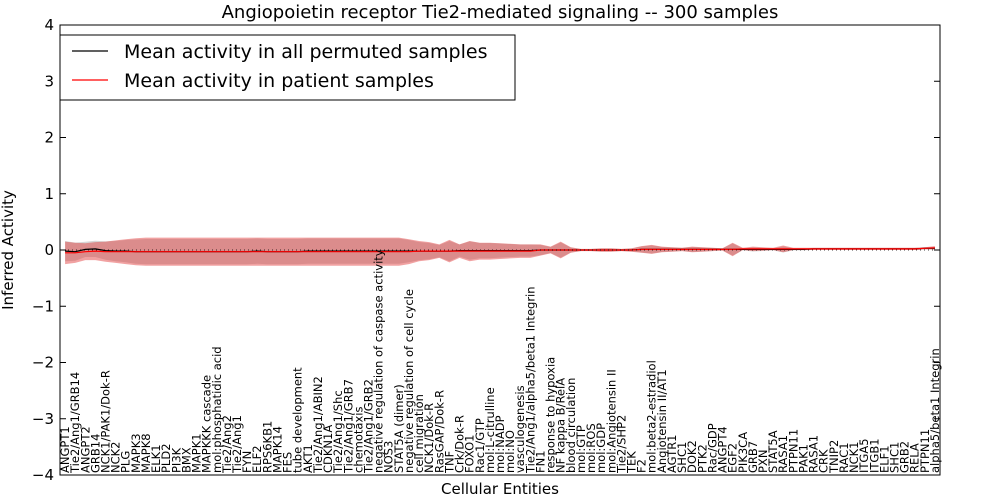  I want to click on entity-label: Tie2/Ang1/ABIN2, so click(318, 425).